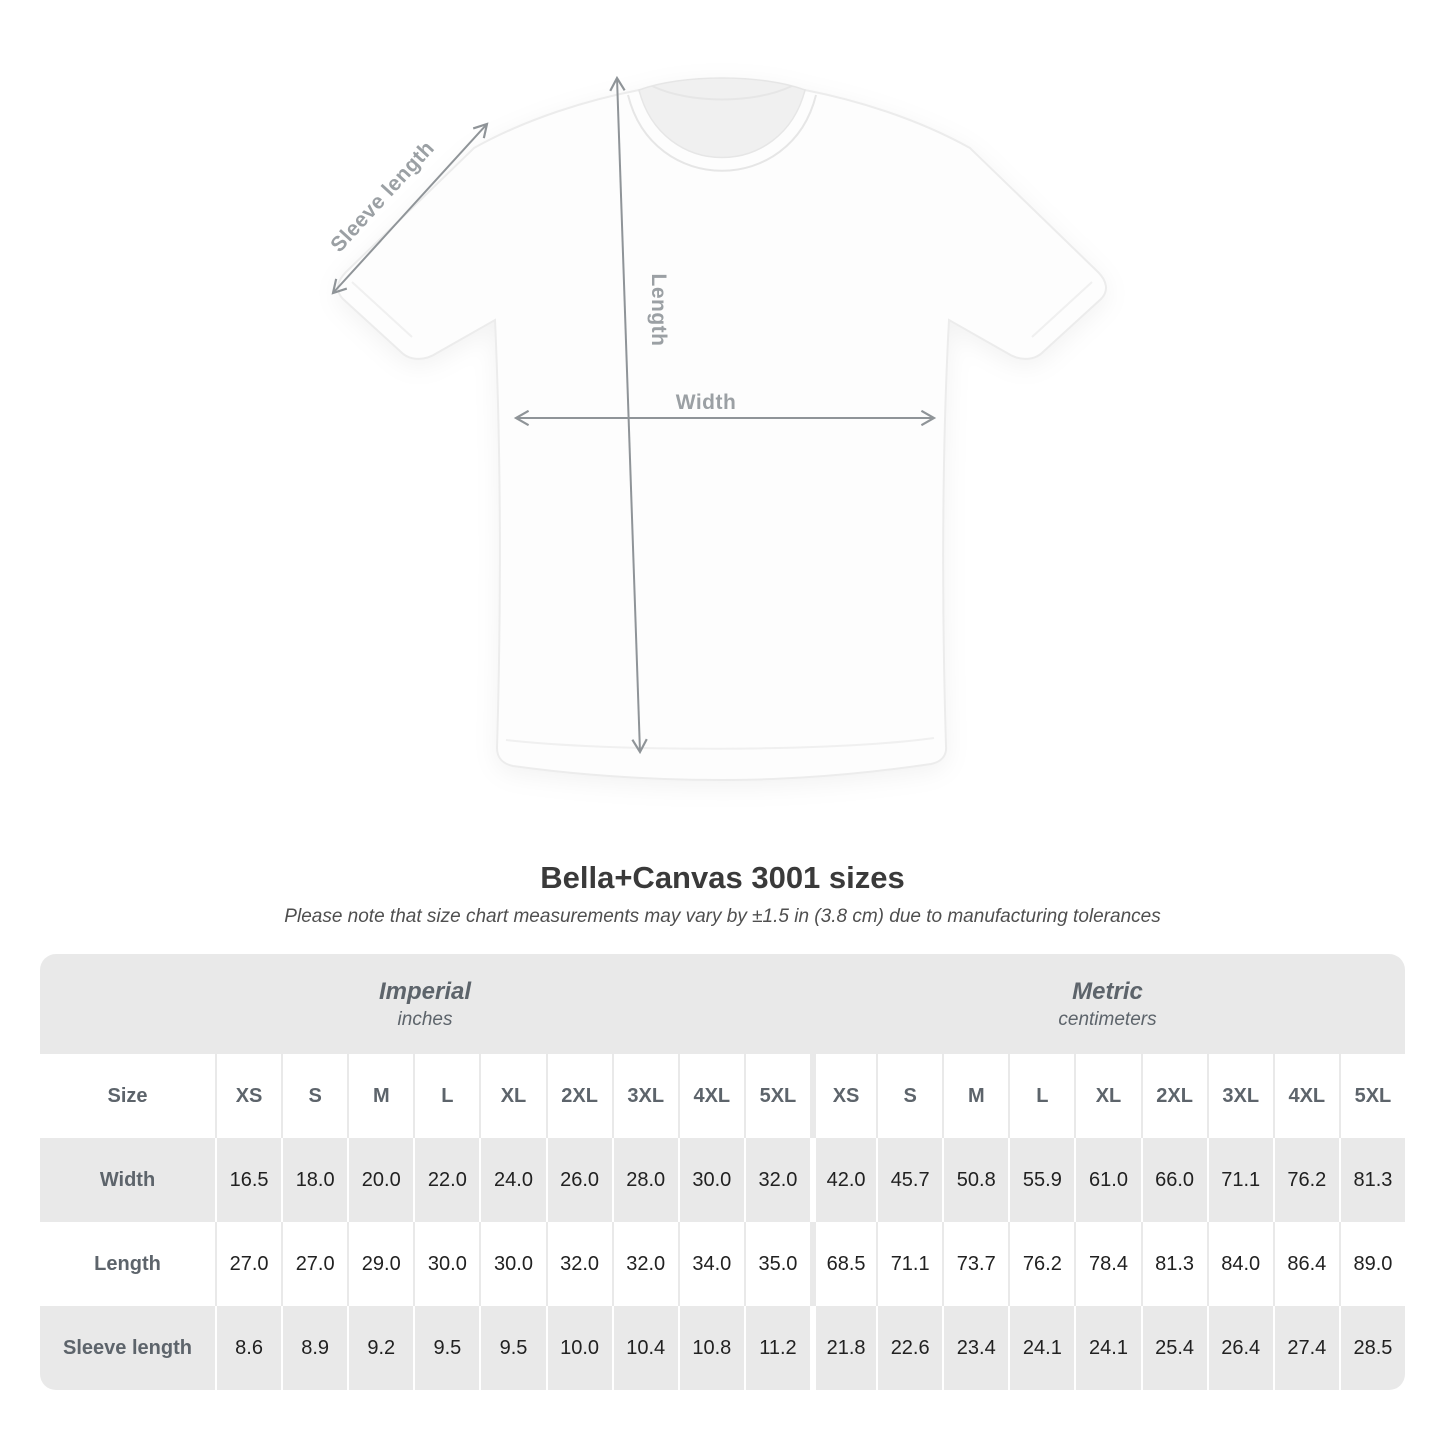  Describe the element at coordinates (512, 1180) in the screenshot. I see `measurement-cell: 24.0` at that location.